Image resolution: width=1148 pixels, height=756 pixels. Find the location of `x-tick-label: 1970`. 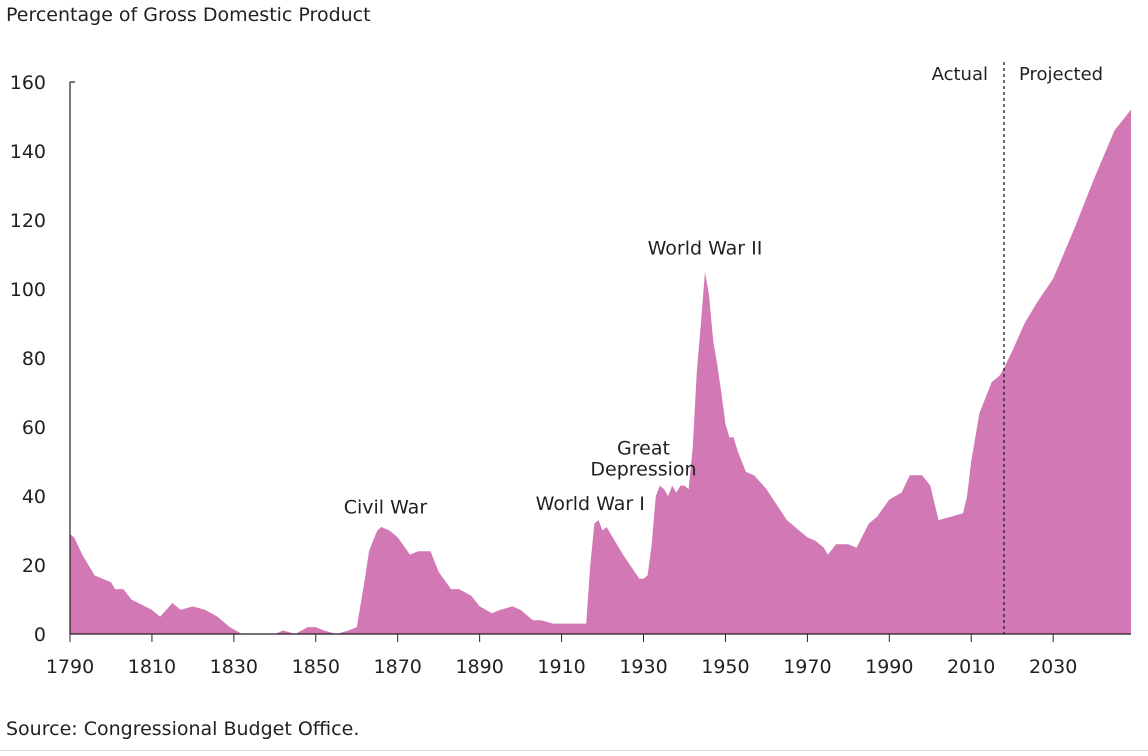

x-tick-label: 1970 is located at coordinates (807, 667).